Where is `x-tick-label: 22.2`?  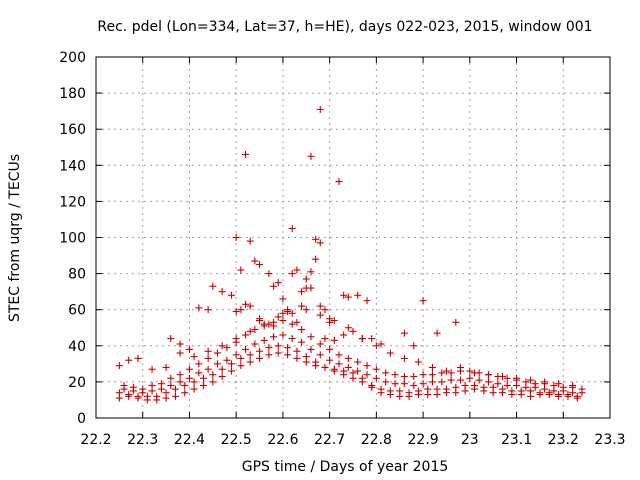
x-tick-label: 22.2 is located at coordinates (95, 440).